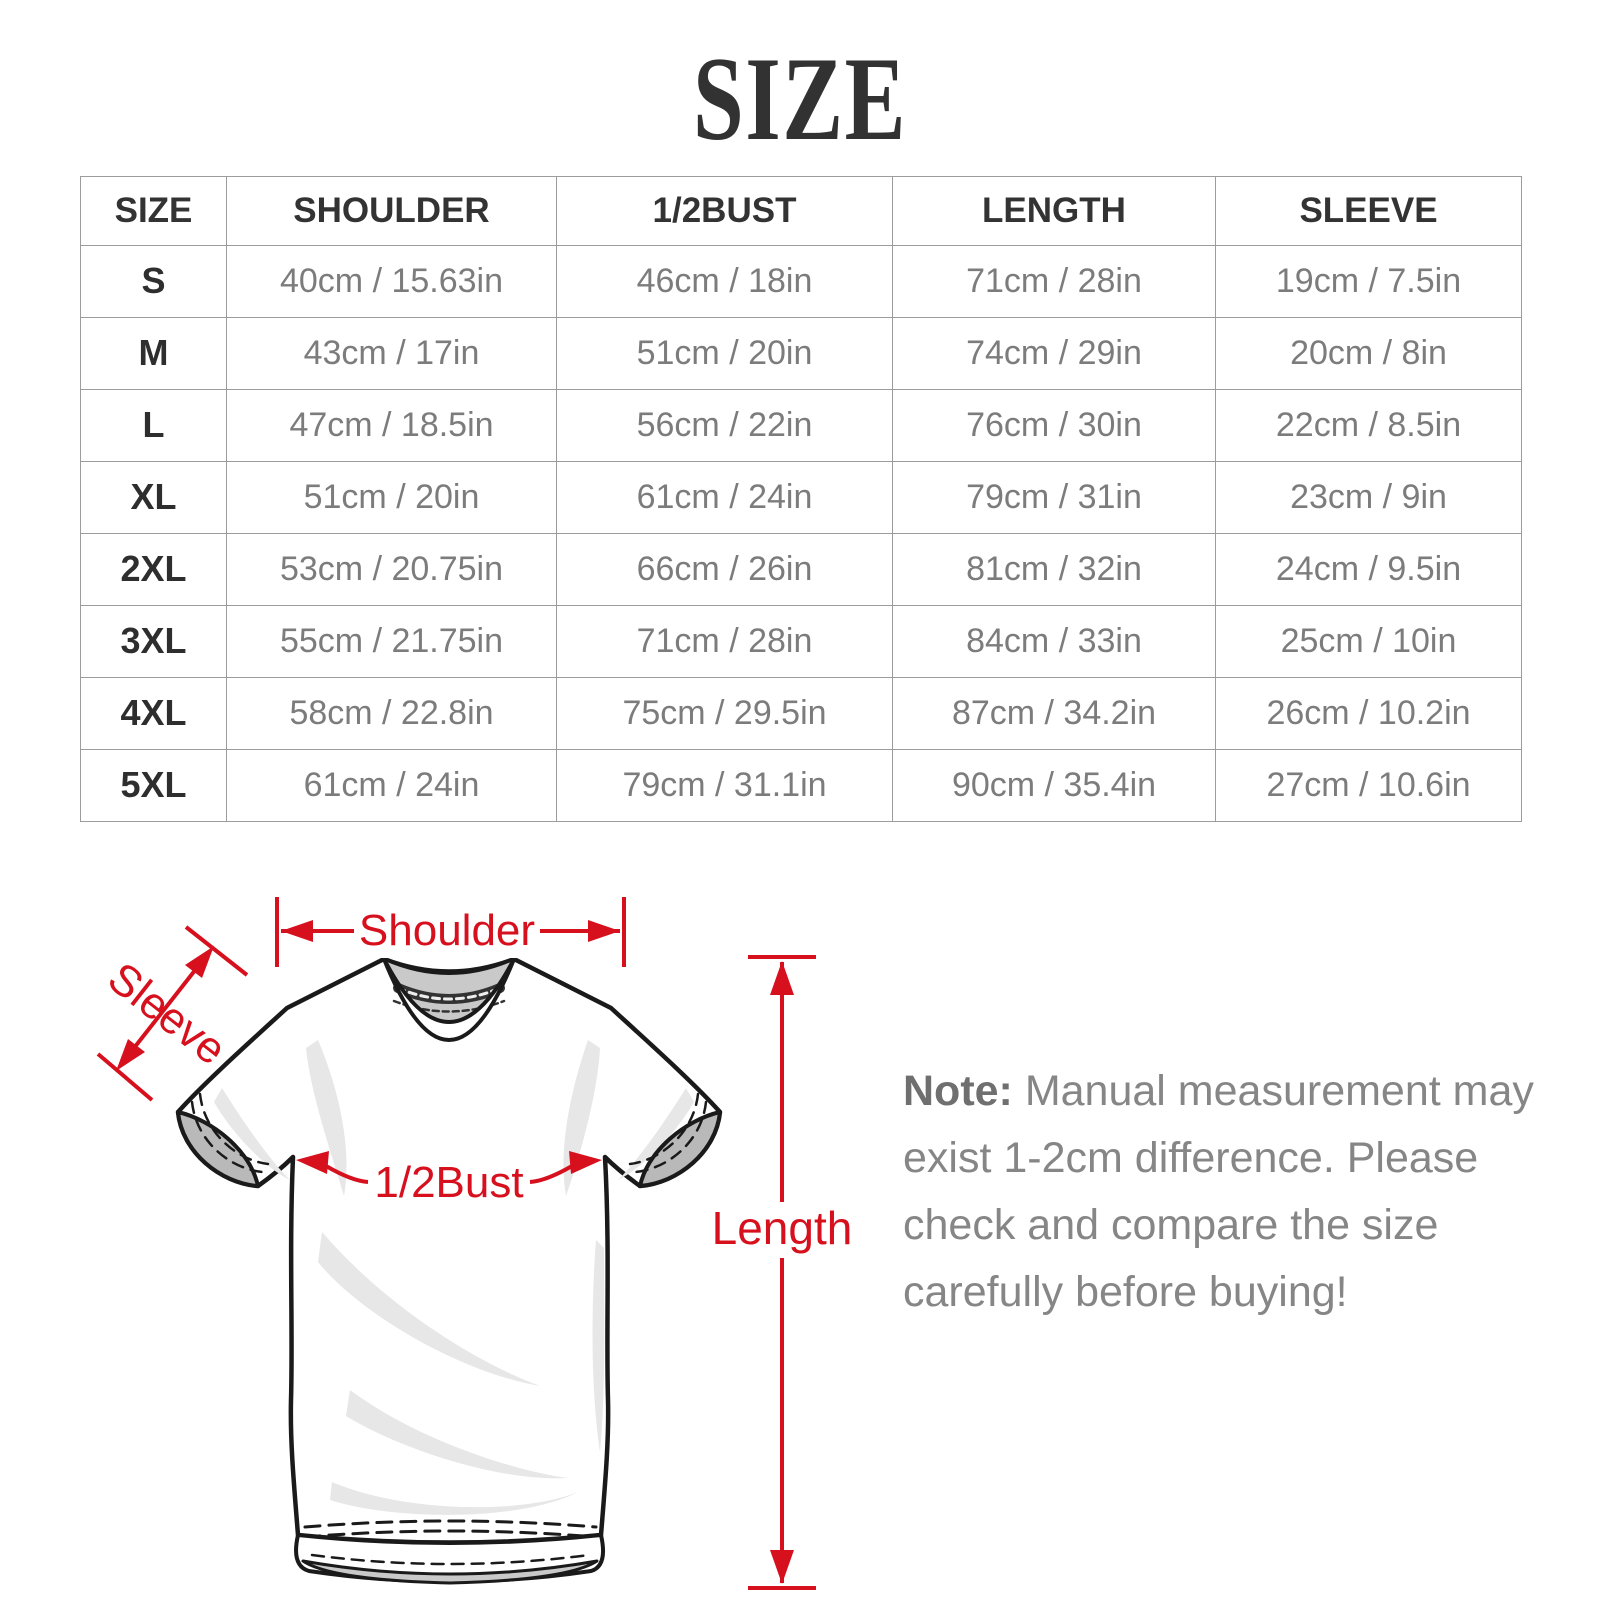  I want to click on collar-rib-texture, so click(449, 993).